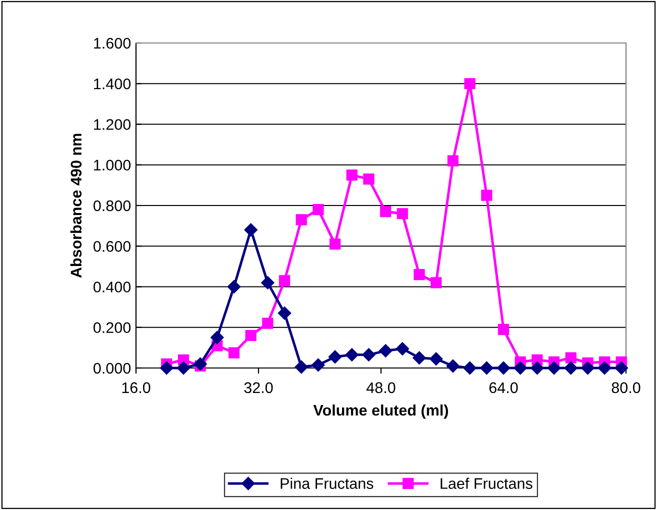 This screenshot has width=657, height=510. Describe the element at coordinates (112, 246) in the screenshot. I see `y-tick-label: 0.600` at that location.